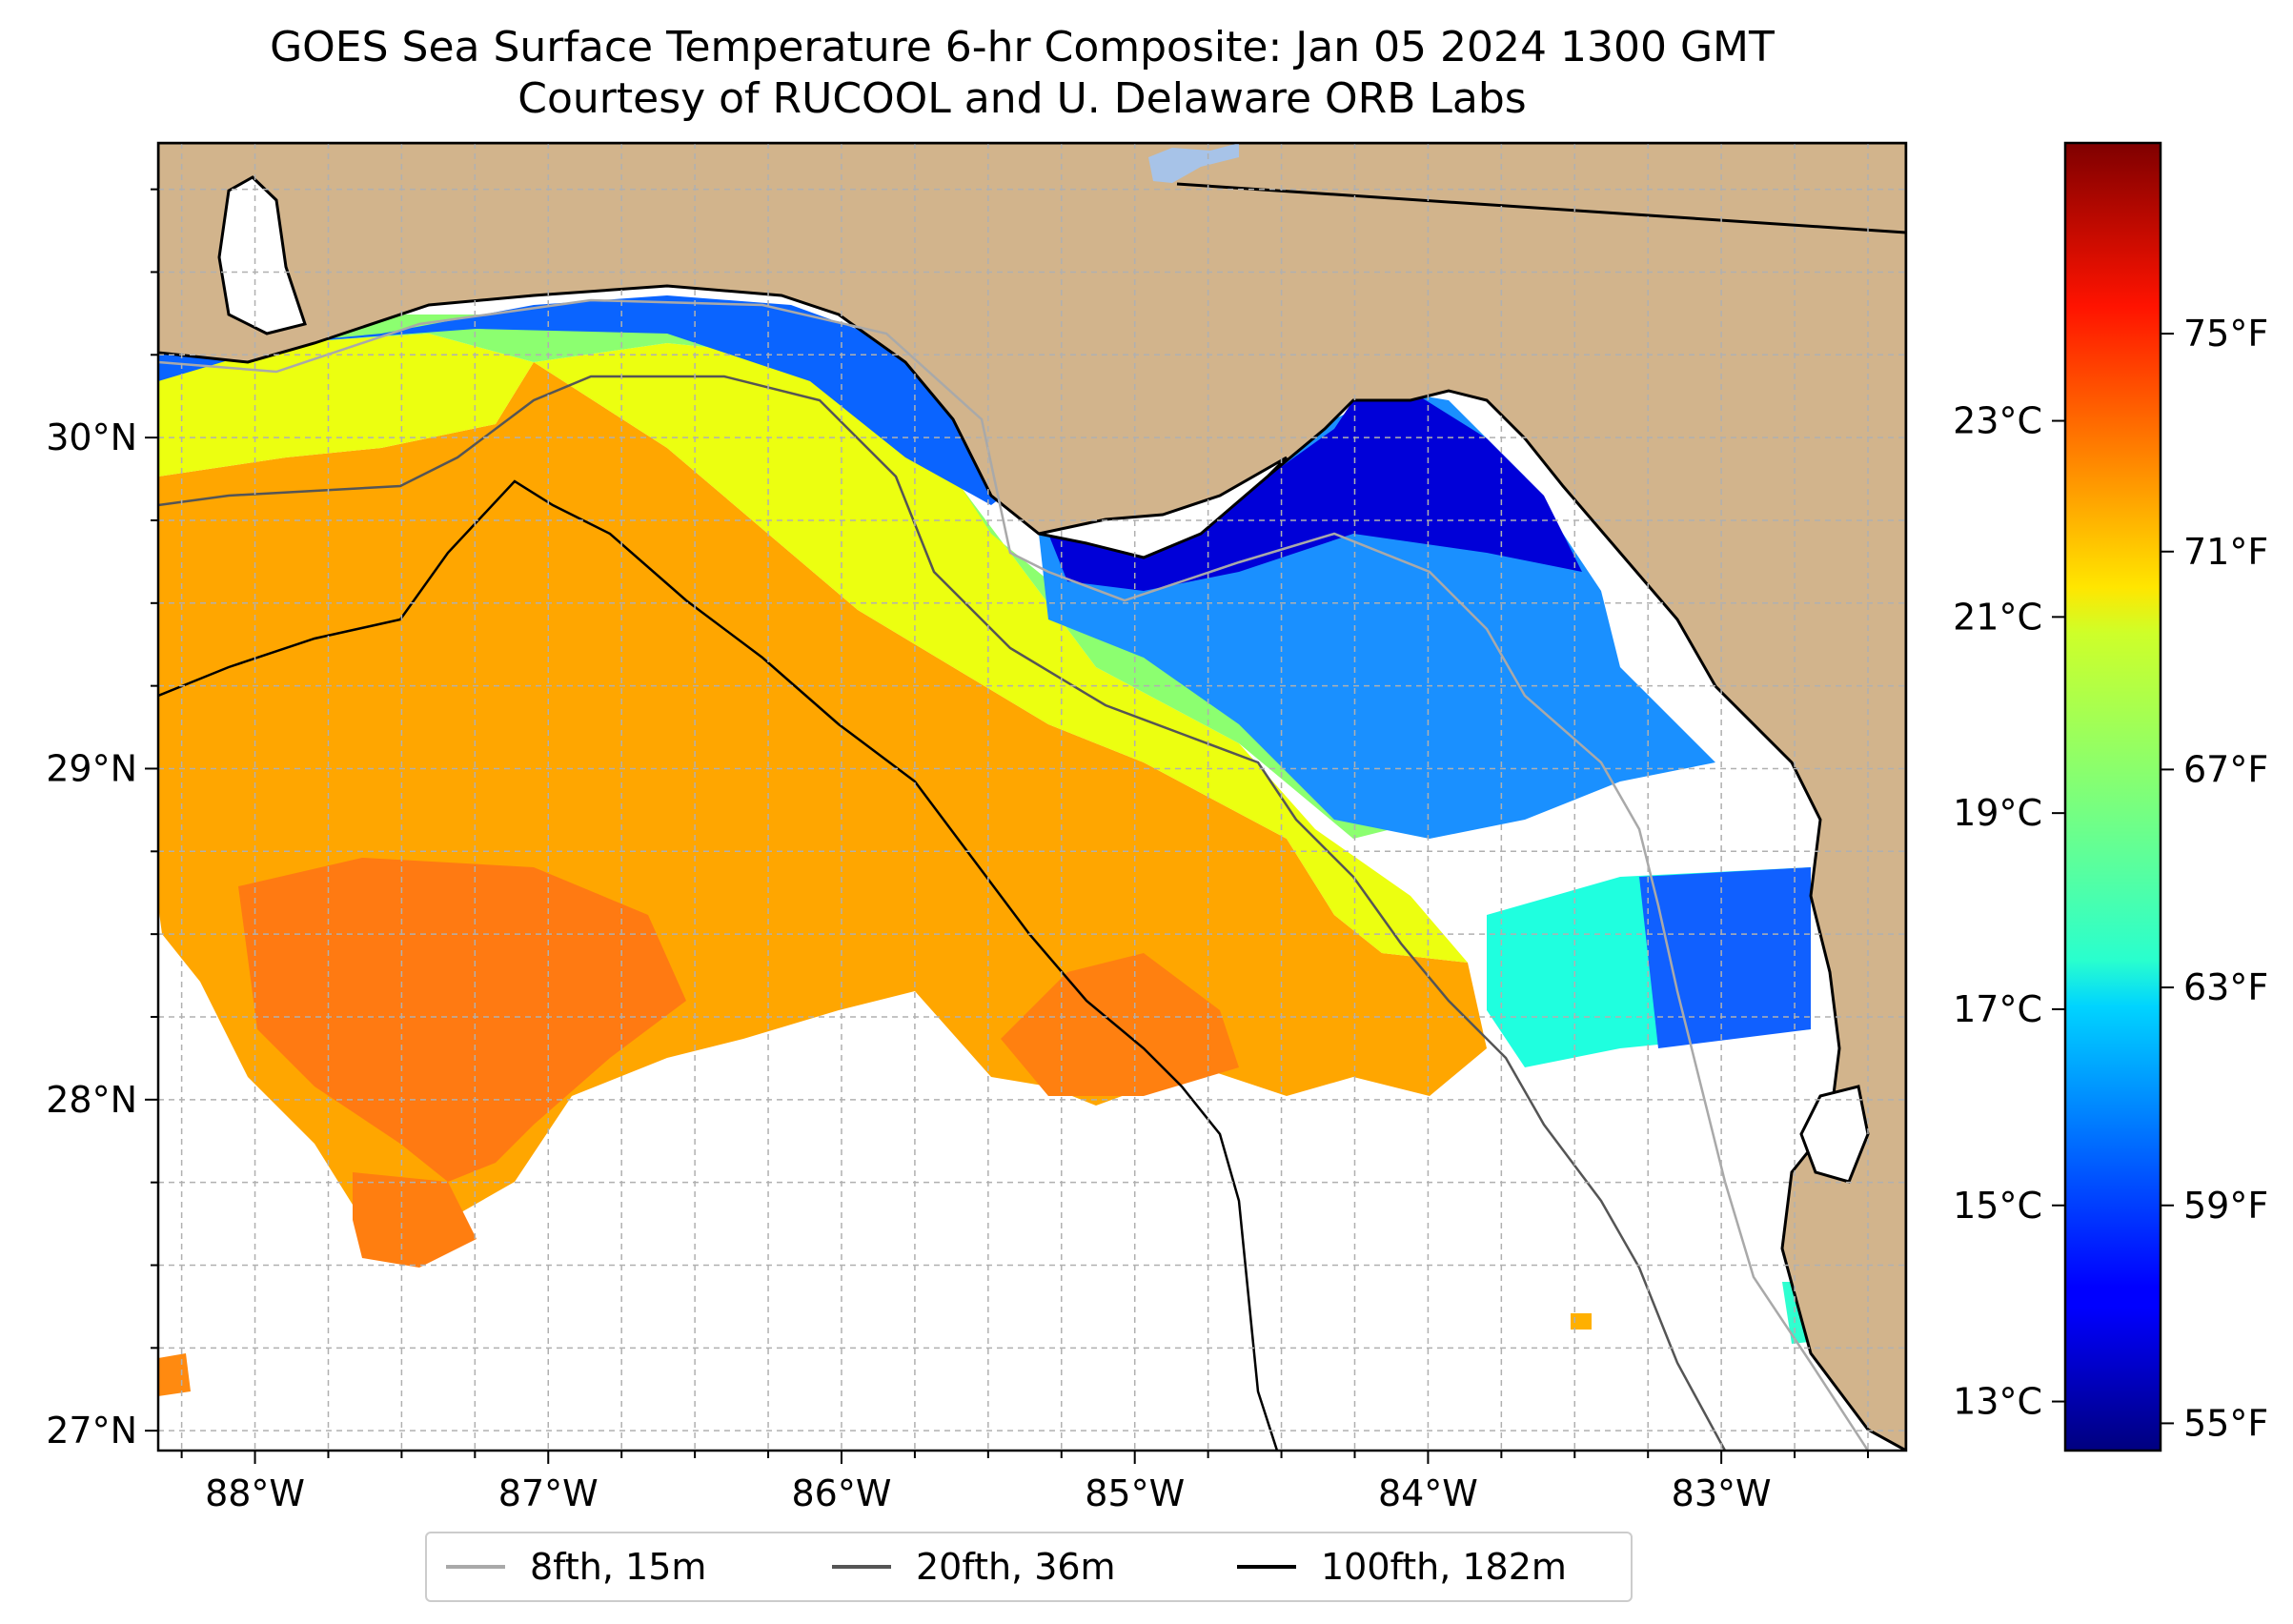  Describe the element at coordinates (1582, 1321) in the screenshot. I see `sst-tiny-patch` at that location.